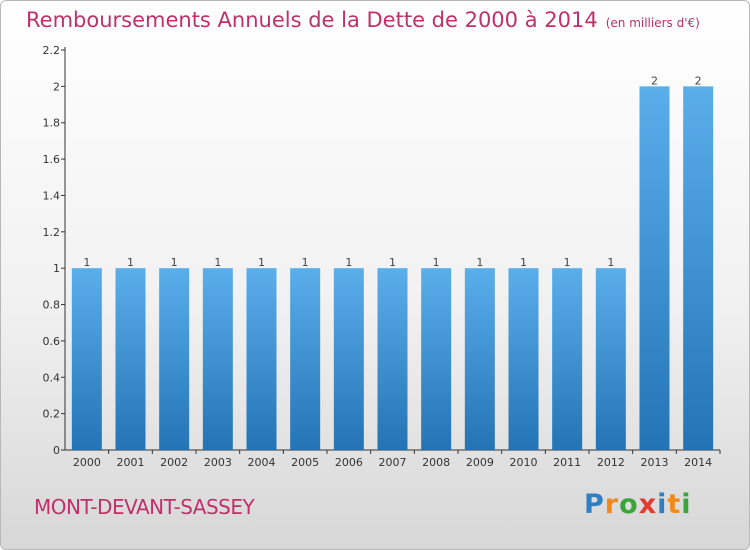 The height and width of the screenshot is (550, 750). Describe the element at coordinates (629, 504) in the screenshot. I see `brand-letter: o` at that location.